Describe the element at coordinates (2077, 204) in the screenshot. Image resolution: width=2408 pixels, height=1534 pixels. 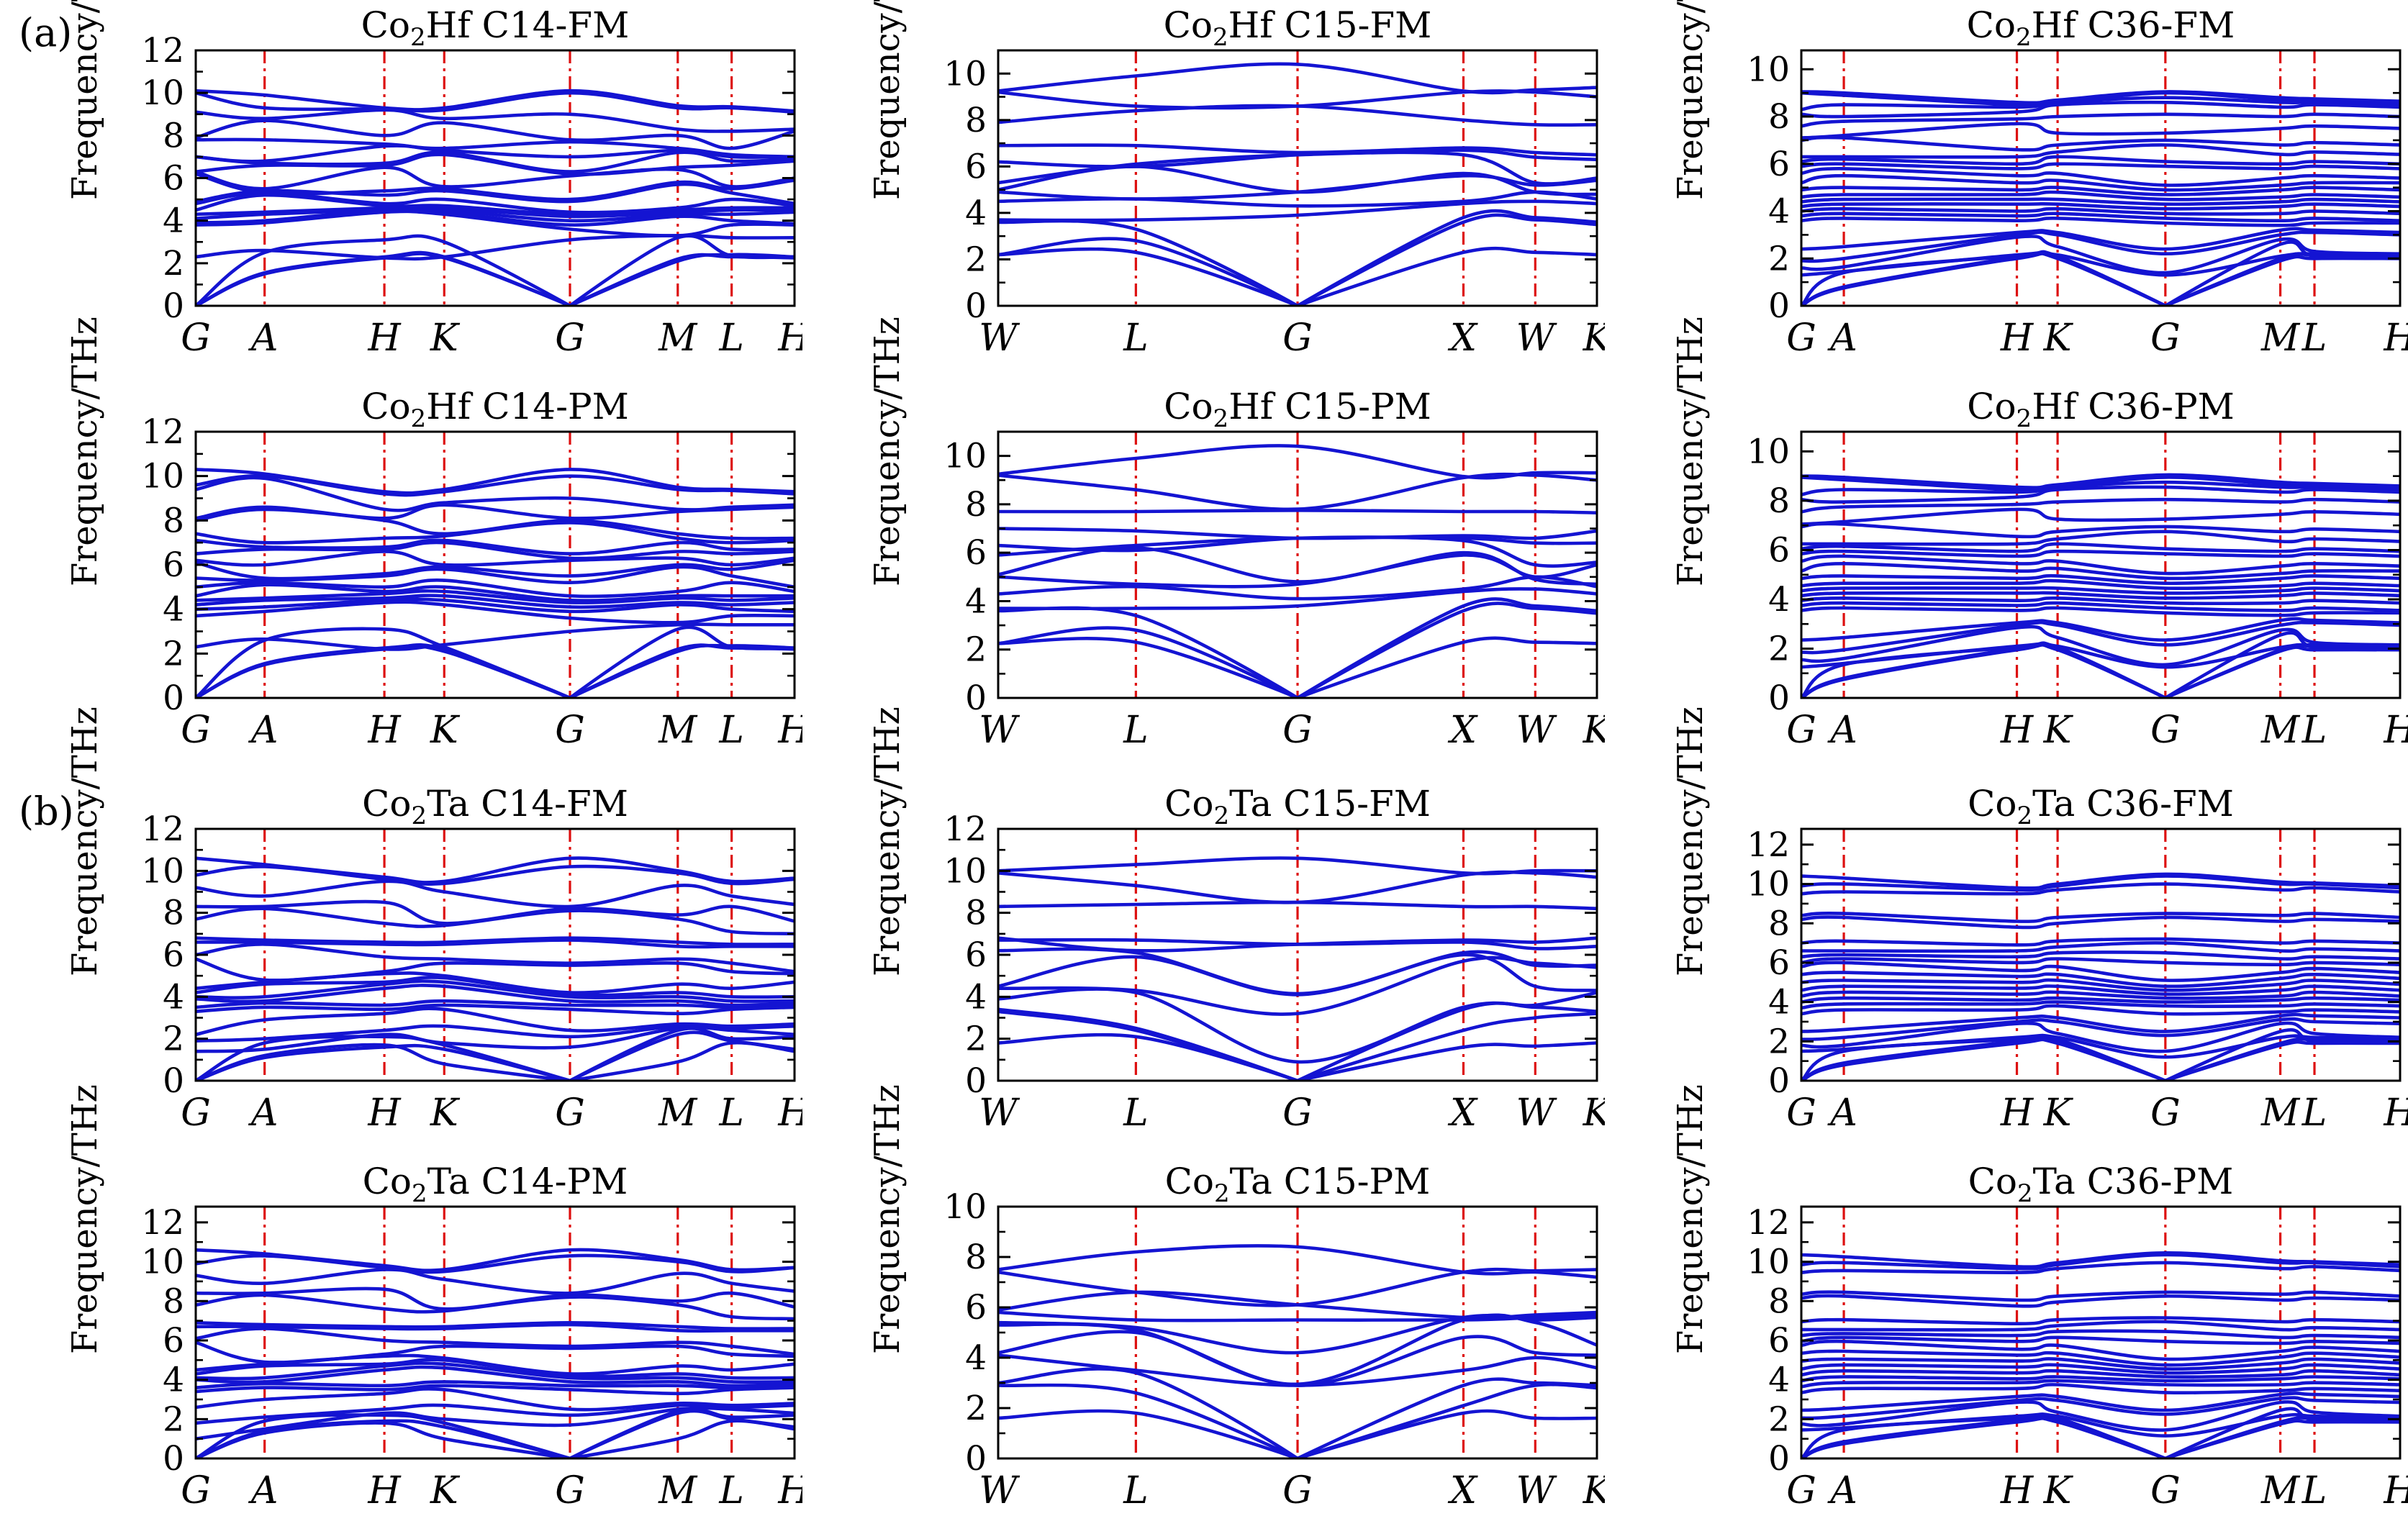
I see `plot-area: 0246810GAHKGMLH` at that location.